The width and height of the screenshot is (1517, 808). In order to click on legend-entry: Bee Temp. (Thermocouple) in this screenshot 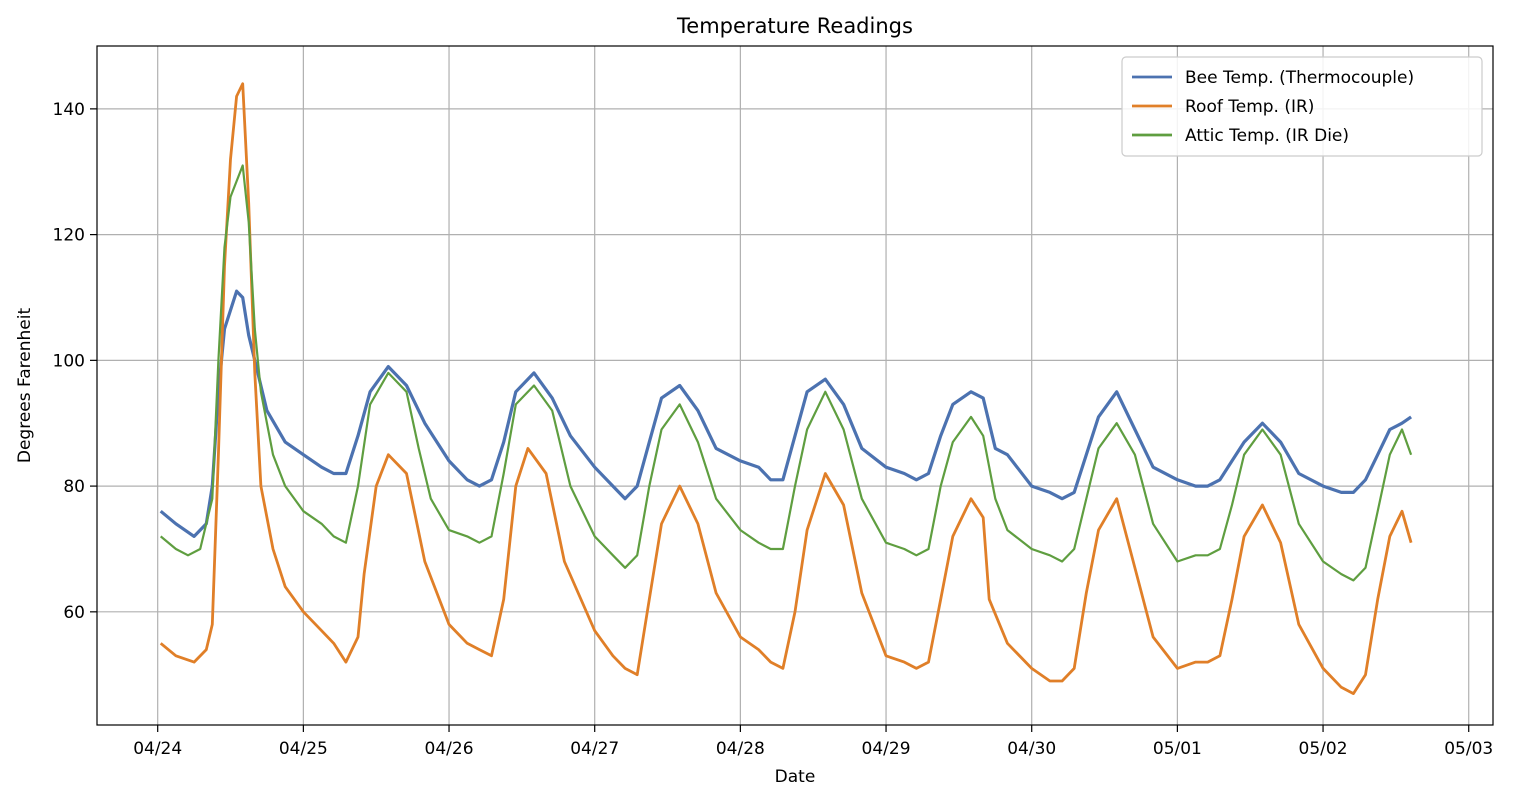, I will do `click(1299, 78)`.